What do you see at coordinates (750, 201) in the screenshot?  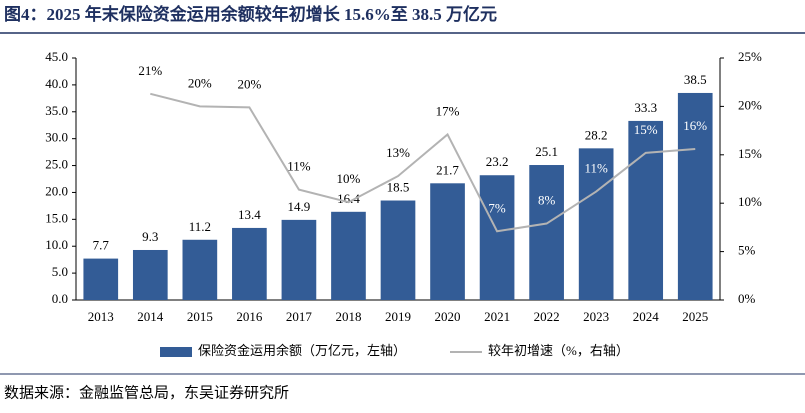 I see `y2-tick-label: 10%` at bounding box center [750, 201].